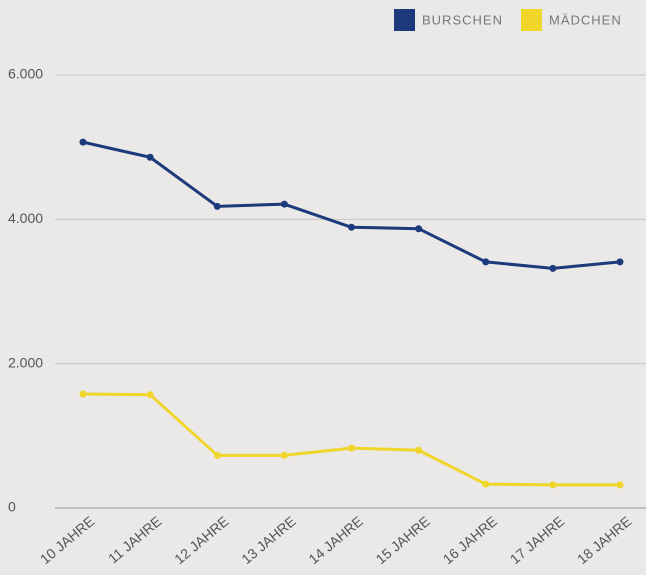 This screenshot has width=646, height=575. I want to click on x-tick-label: 14 JAHRE, so click(335, 540).